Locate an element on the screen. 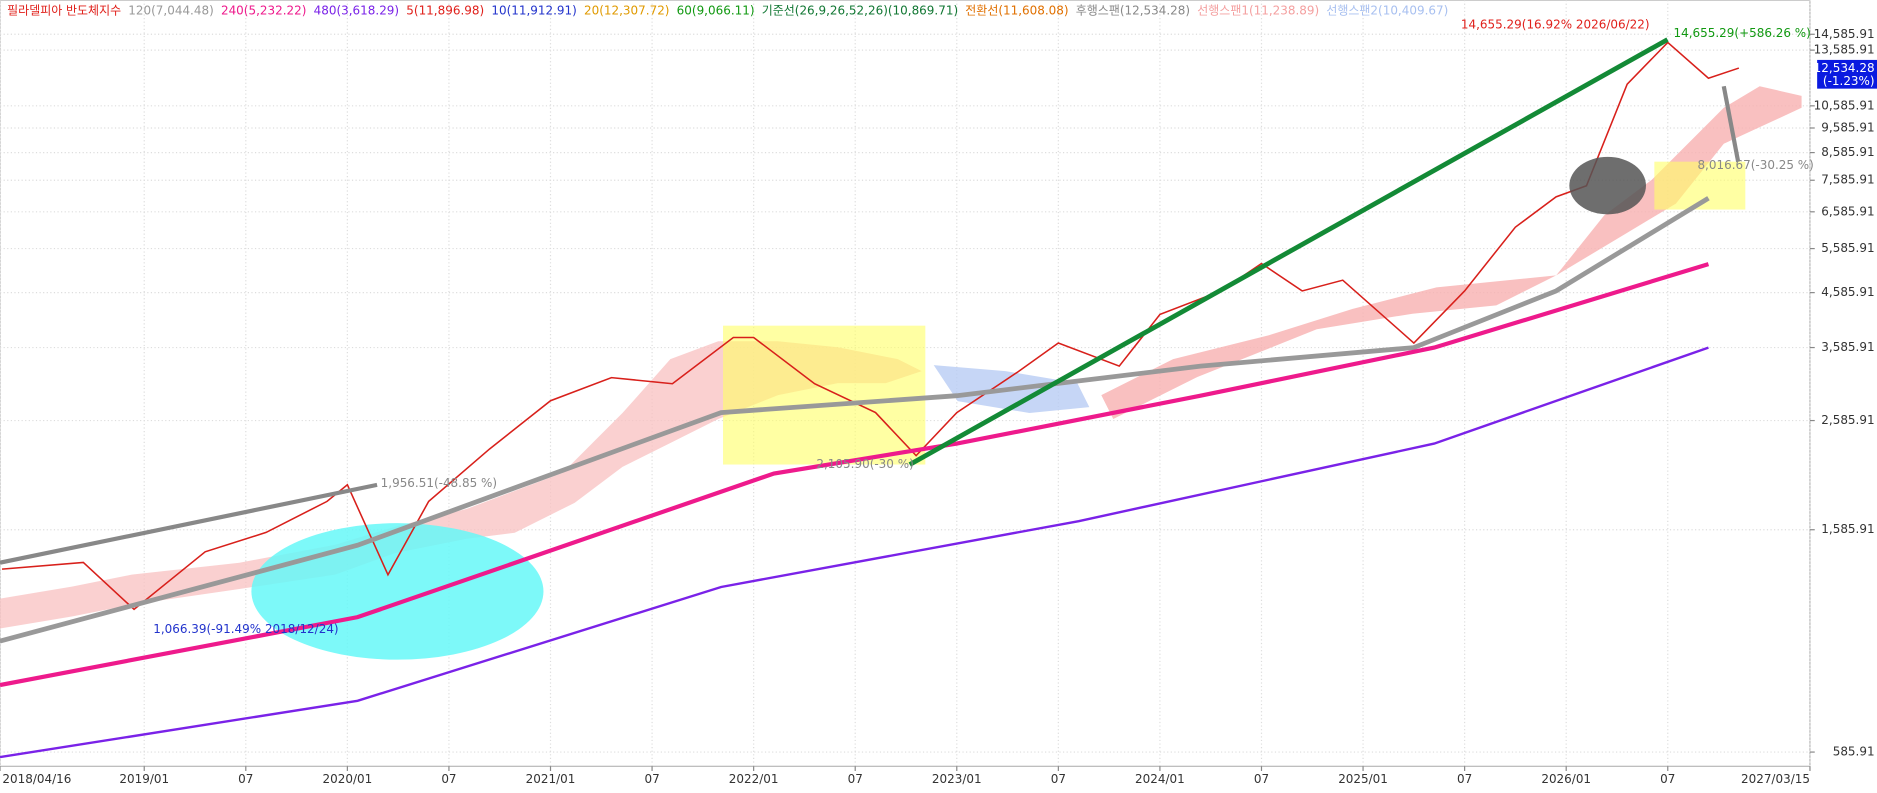 The height and width of the screenshot is (793, 1877). y-tick-label: 1,585.91 is located at coordinates (1847, 529).